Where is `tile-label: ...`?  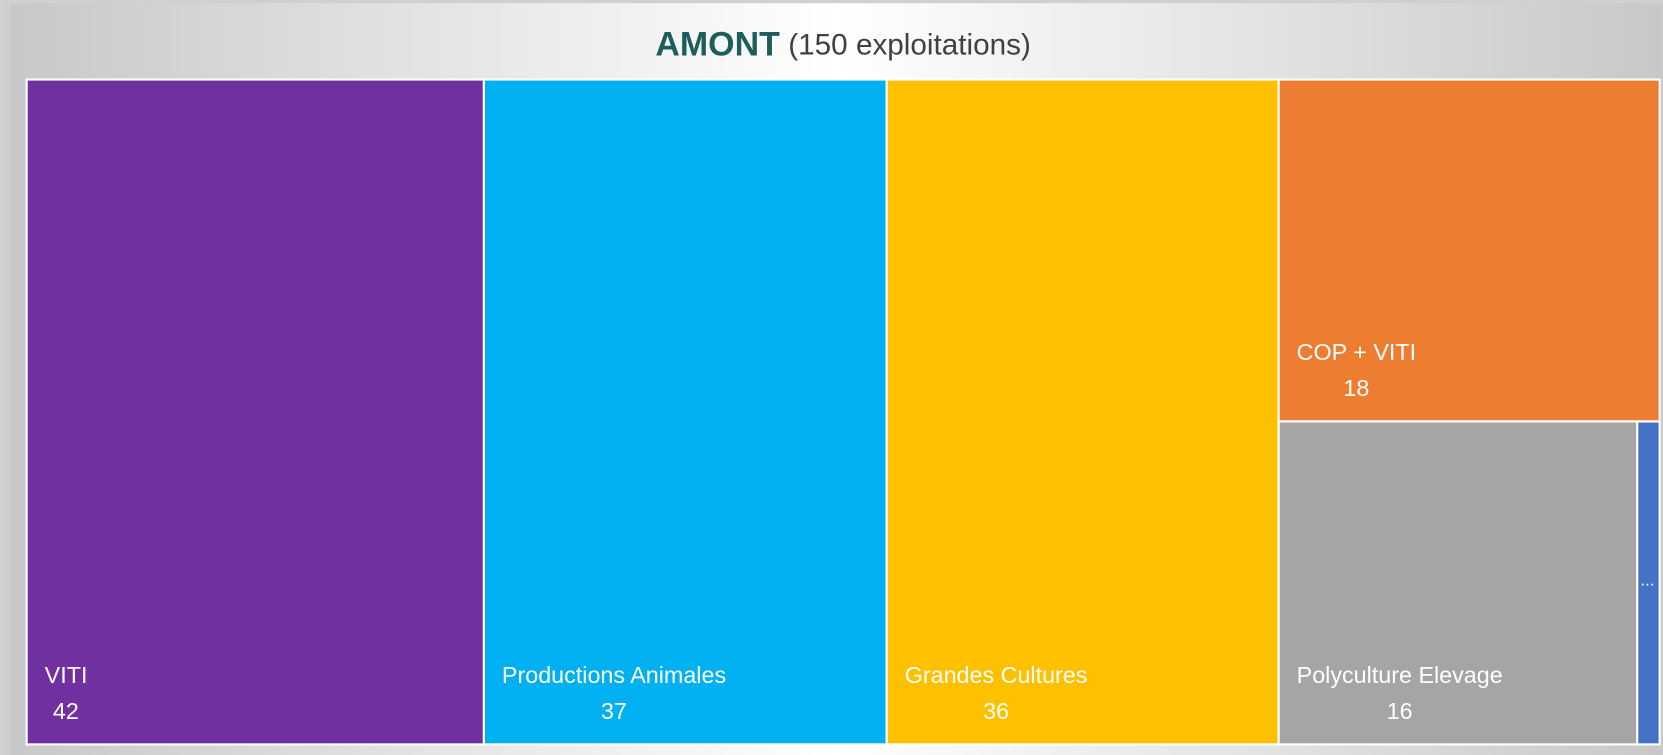
tile-label: ... is located at coordinates (1647, 579).